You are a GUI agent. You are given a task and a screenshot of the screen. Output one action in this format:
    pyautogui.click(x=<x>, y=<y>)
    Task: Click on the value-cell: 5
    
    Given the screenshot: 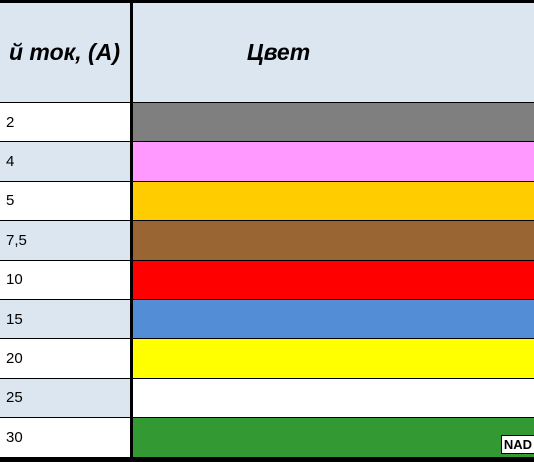 What is the action you would take?
    pyautogui.click(x=65, y=201)
    